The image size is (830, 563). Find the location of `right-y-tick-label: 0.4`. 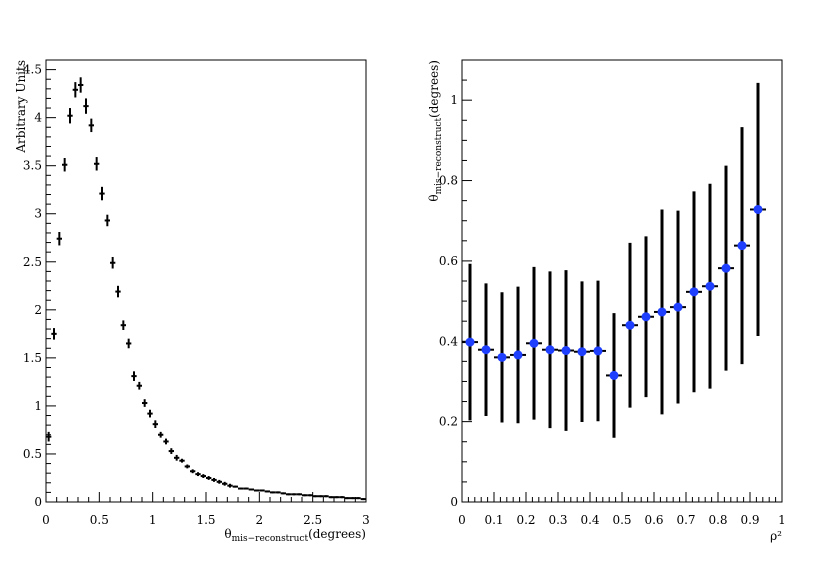

right-y-tick-label: 0.4 is located at coordinates (448, 341).